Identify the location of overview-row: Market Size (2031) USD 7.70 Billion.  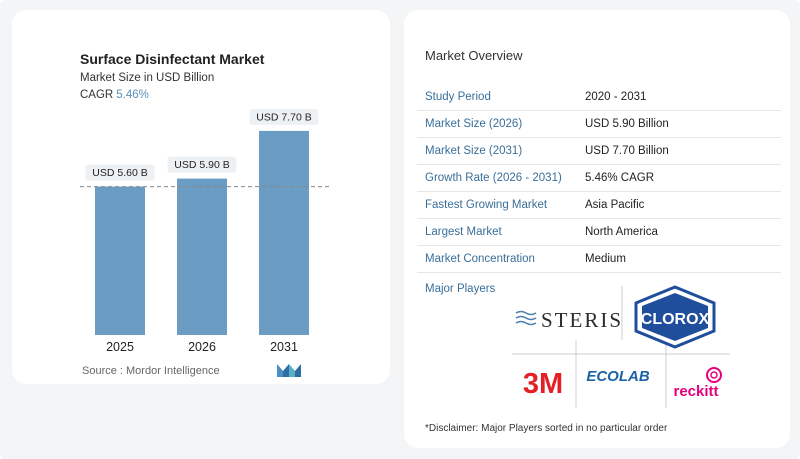
(599, 151).